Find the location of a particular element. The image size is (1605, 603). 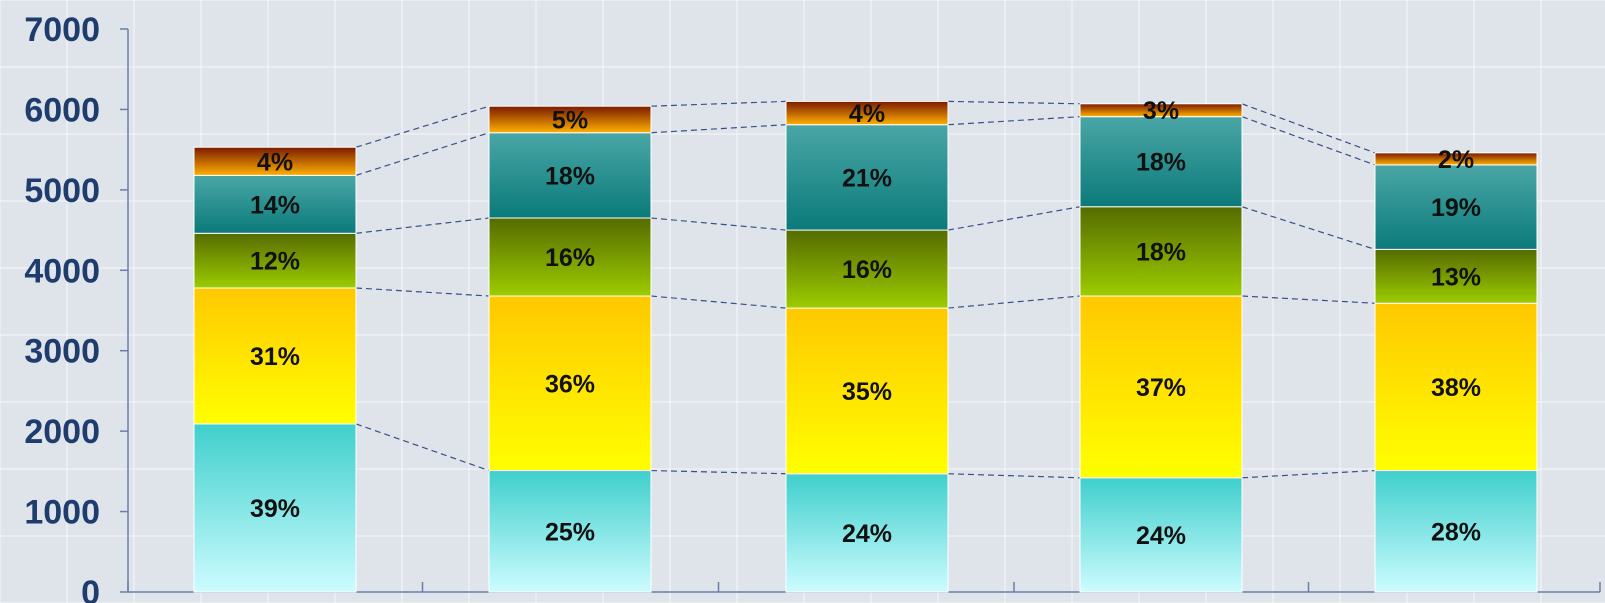

data-label: 21% is located at coordinates (867, 178).